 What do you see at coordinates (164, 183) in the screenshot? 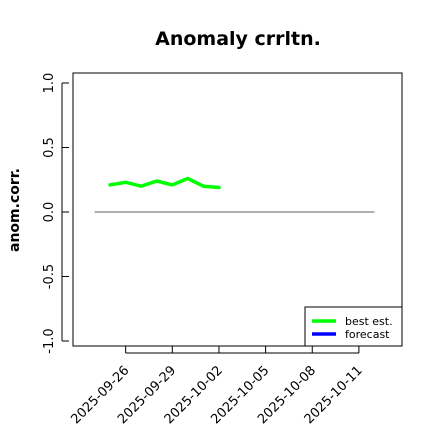
I see `series-line-best-est` at bounding box center [164, 183].